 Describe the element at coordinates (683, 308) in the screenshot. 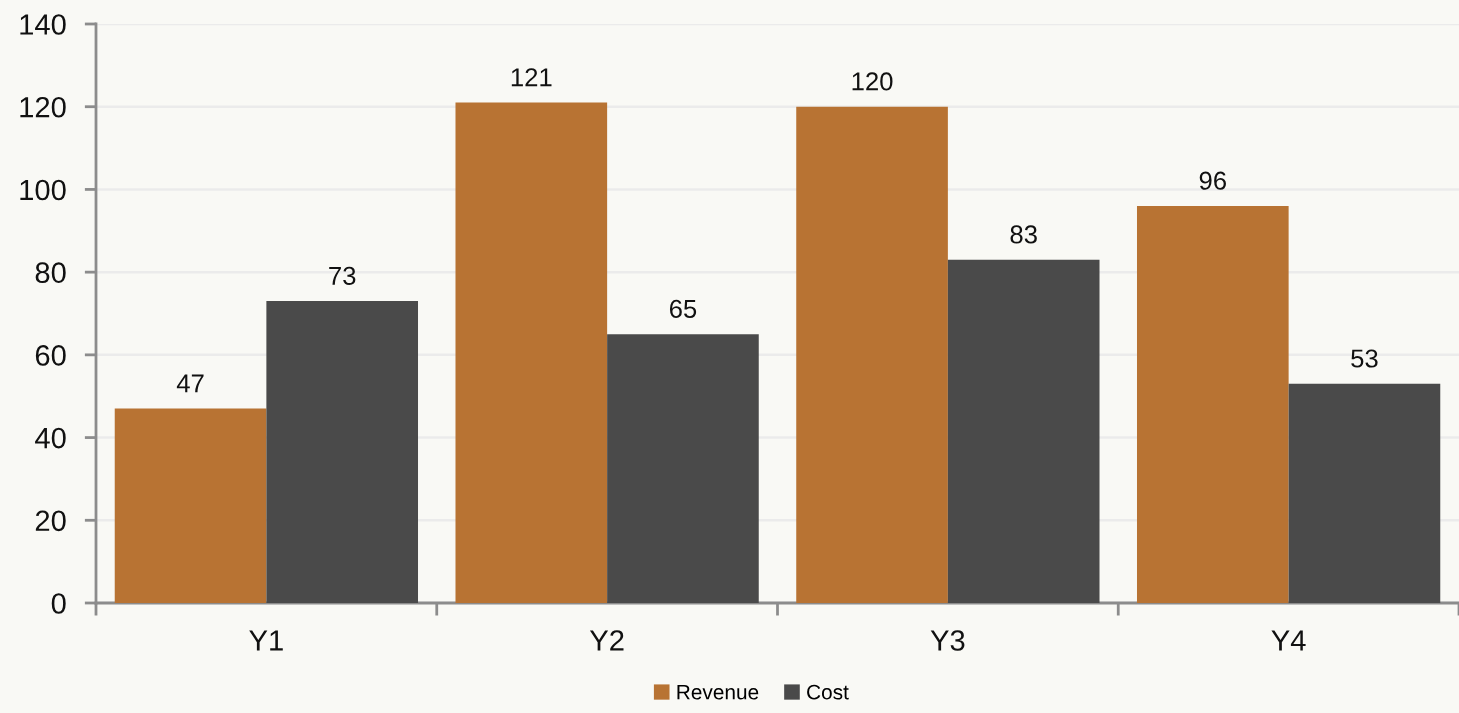

I see `data-label: 65` at that location.